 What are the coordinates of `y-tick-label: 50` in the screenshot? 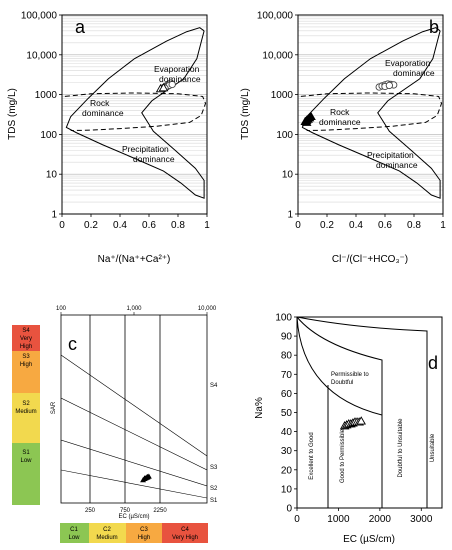 It's located at (287, 413).